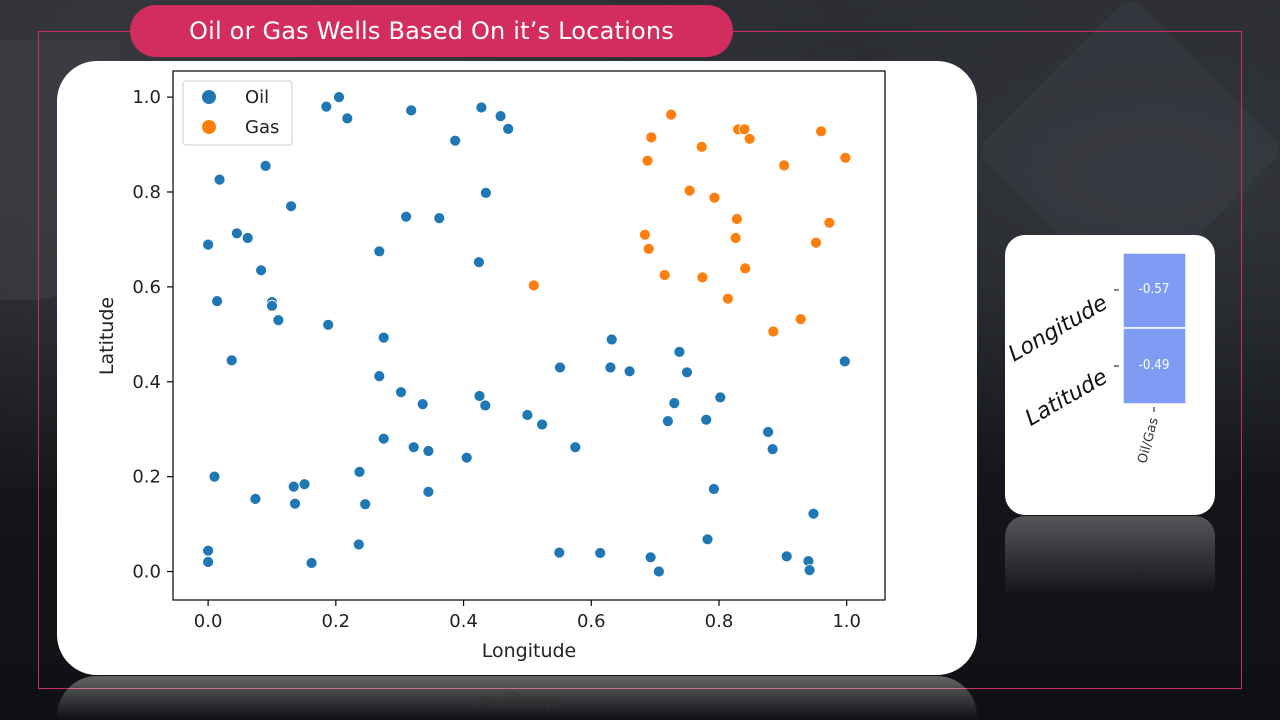  I want to click on heatmap-cell-latitude, so click(1154, 366).